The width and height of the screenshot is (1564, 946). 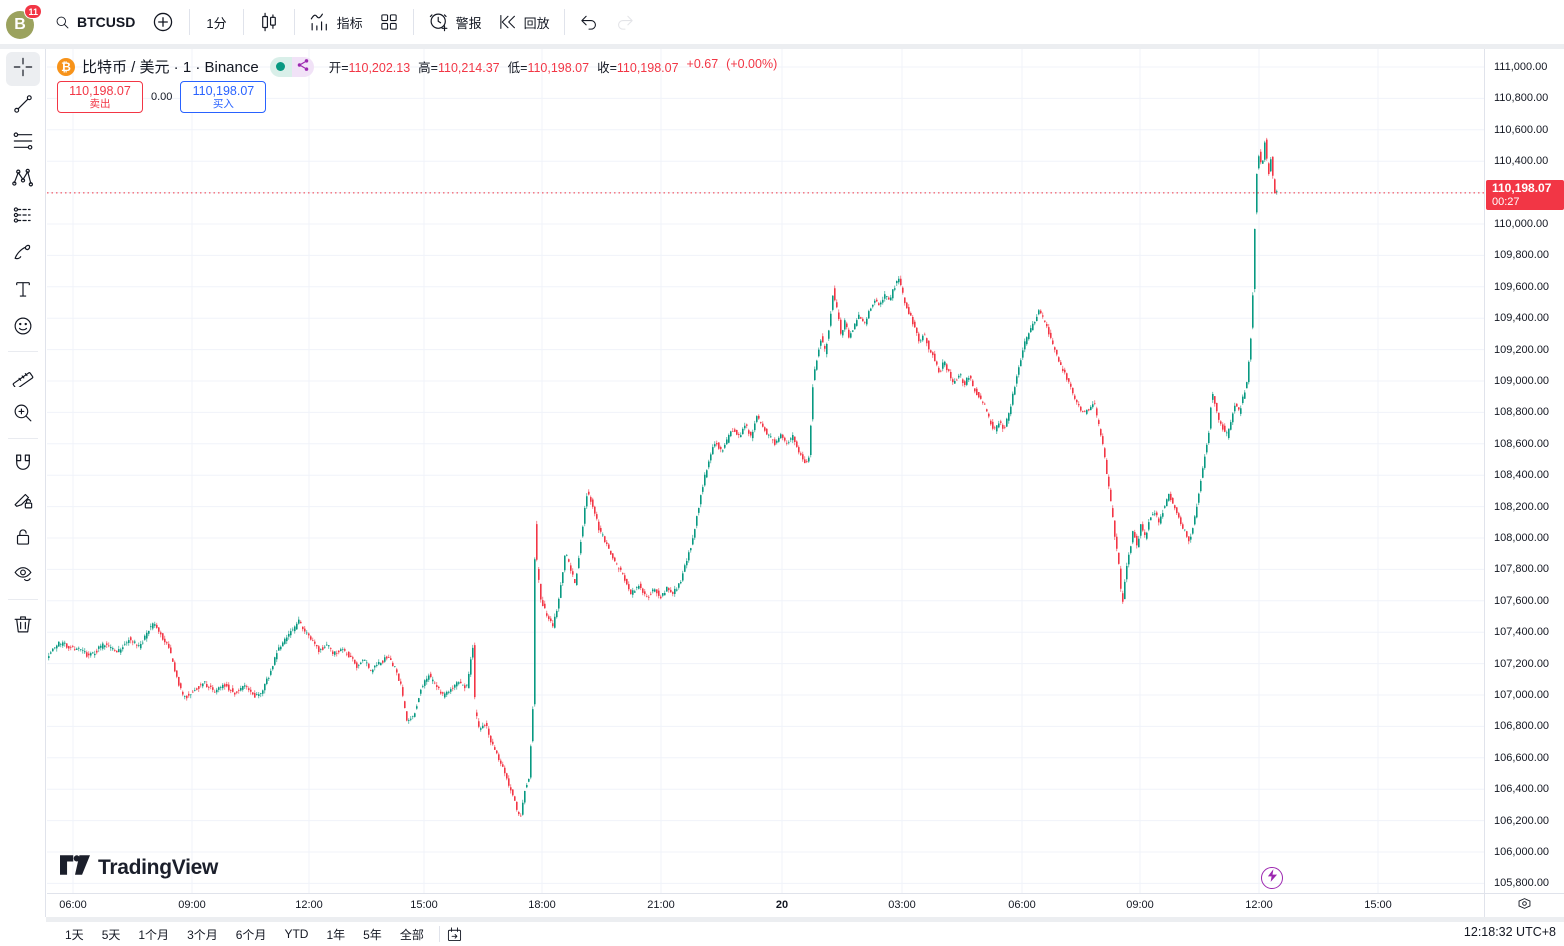 I want to click on sell-button: 110,198.07 卖出, so click(x=100, y=97).